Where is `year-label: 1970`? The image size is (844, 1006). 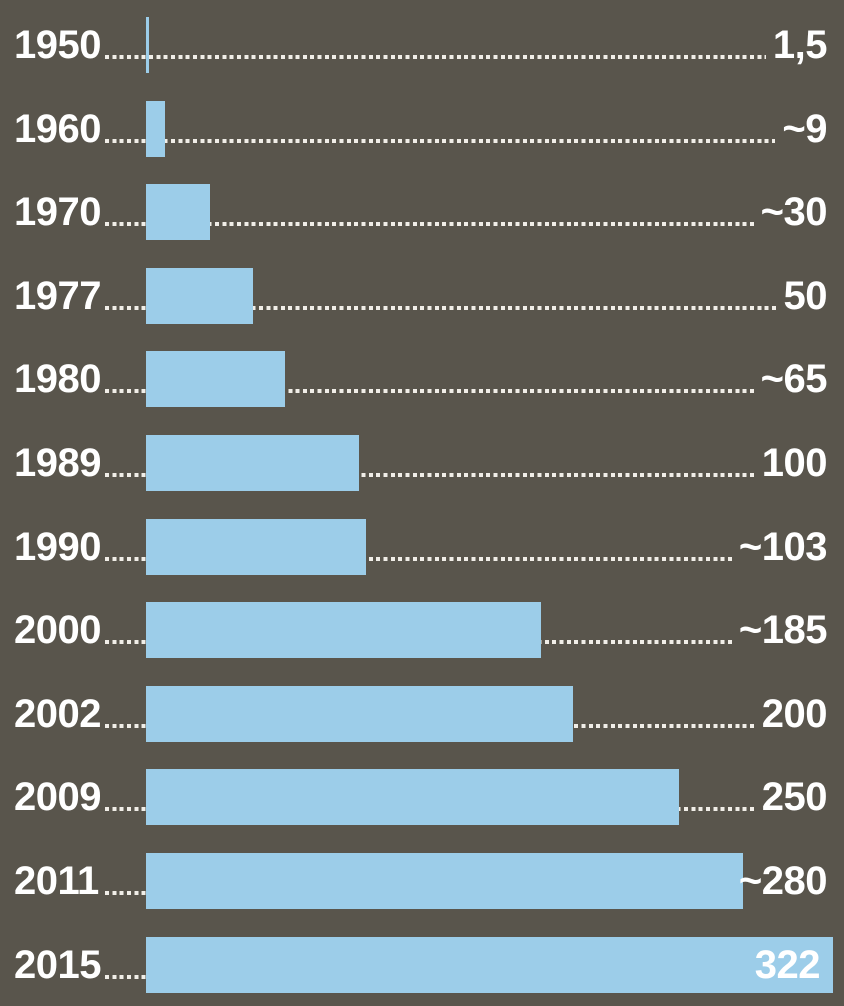 year-label: 1970 is located at coordinates (57, 212).